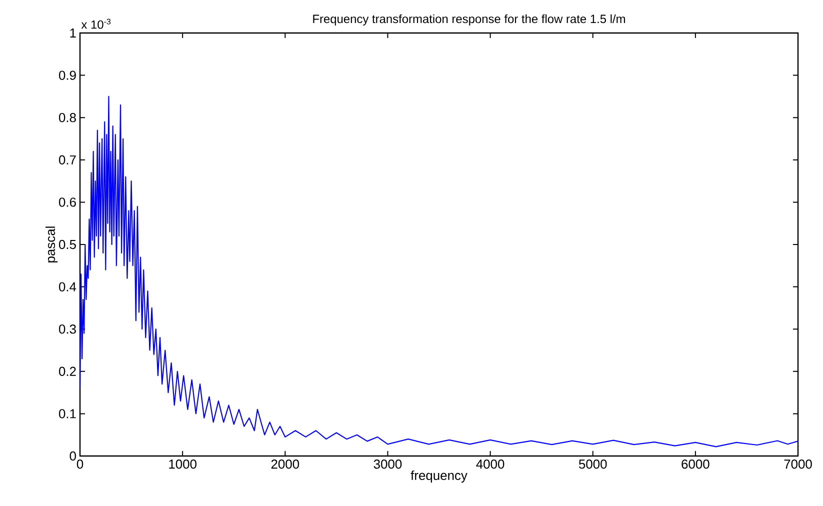  Describe the element at coordinates (67, 75) in the screenshot. I see `y-tick-label: 0.9` at that location.